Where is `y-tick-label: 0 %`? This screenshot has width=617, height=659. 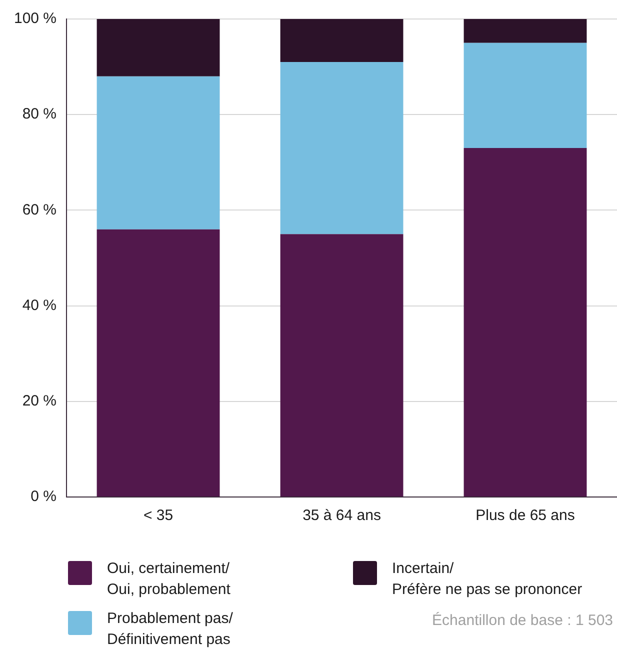
y-tick-label: 0 % is located at coordinates (43, 497).